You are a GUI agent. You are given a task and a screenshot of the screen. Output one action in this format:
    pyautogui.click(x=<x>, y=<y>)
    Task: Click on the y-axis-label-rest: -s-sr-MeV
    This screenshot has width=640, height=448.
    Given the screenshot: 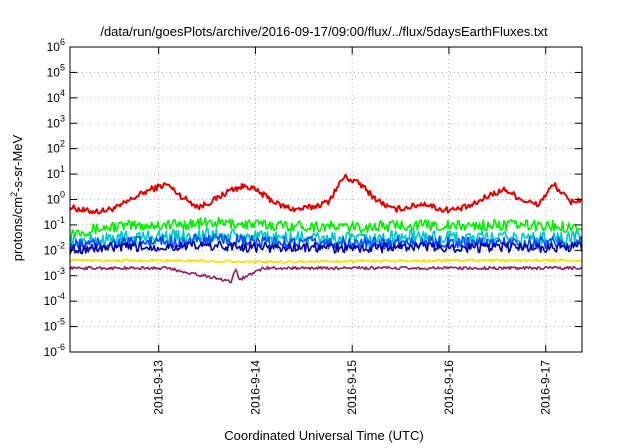 What is the action you would take?
    pyautogui.click(x=17, y=162)
    